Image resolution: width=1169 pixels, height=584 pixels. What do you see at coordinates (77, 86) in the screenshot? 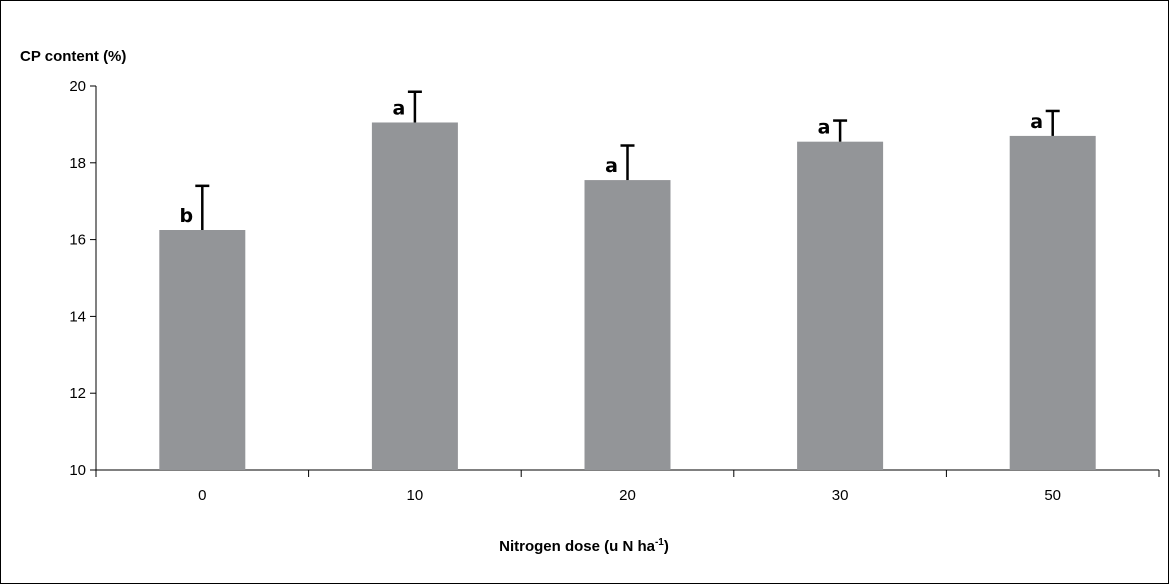
I see `y-tick-label: 20` at bounding box center [77, 86].